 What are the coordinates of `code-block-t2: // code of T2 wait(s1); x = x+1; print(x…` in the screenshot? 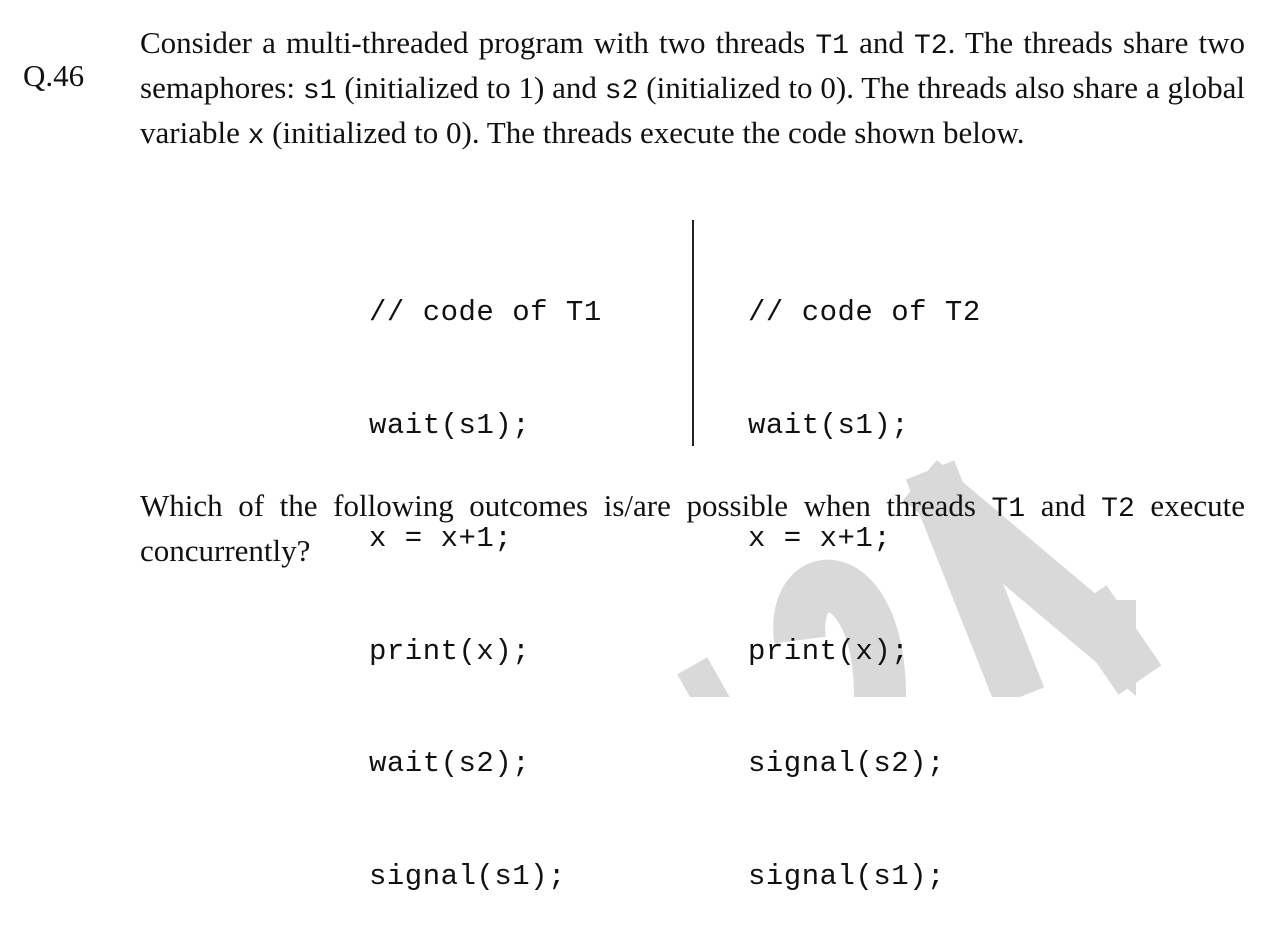 It's located at (864, 576).